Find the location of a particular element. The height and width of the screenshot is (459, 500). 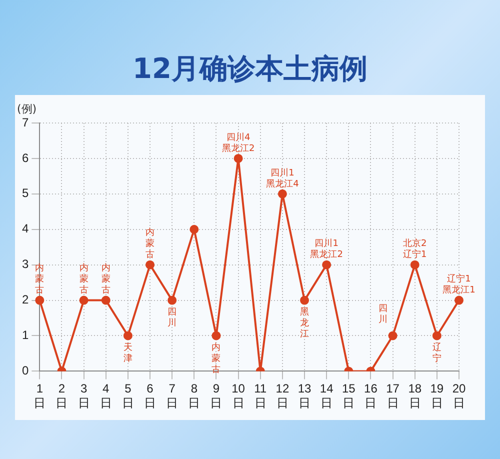

y-tick-label: 7 is located at coordinates (25, 122).